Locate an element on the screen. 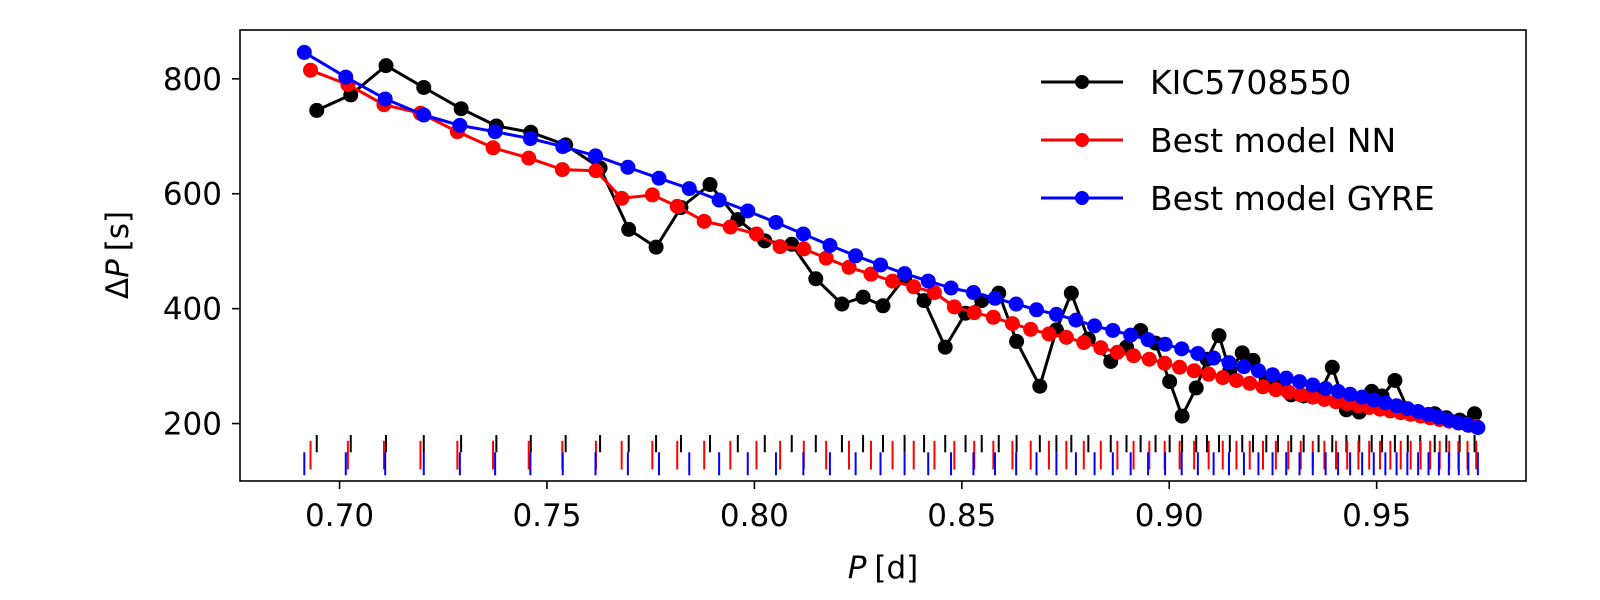  legend-entry-best-model-nn: Best model NN is located at coordinates (1218, 140).